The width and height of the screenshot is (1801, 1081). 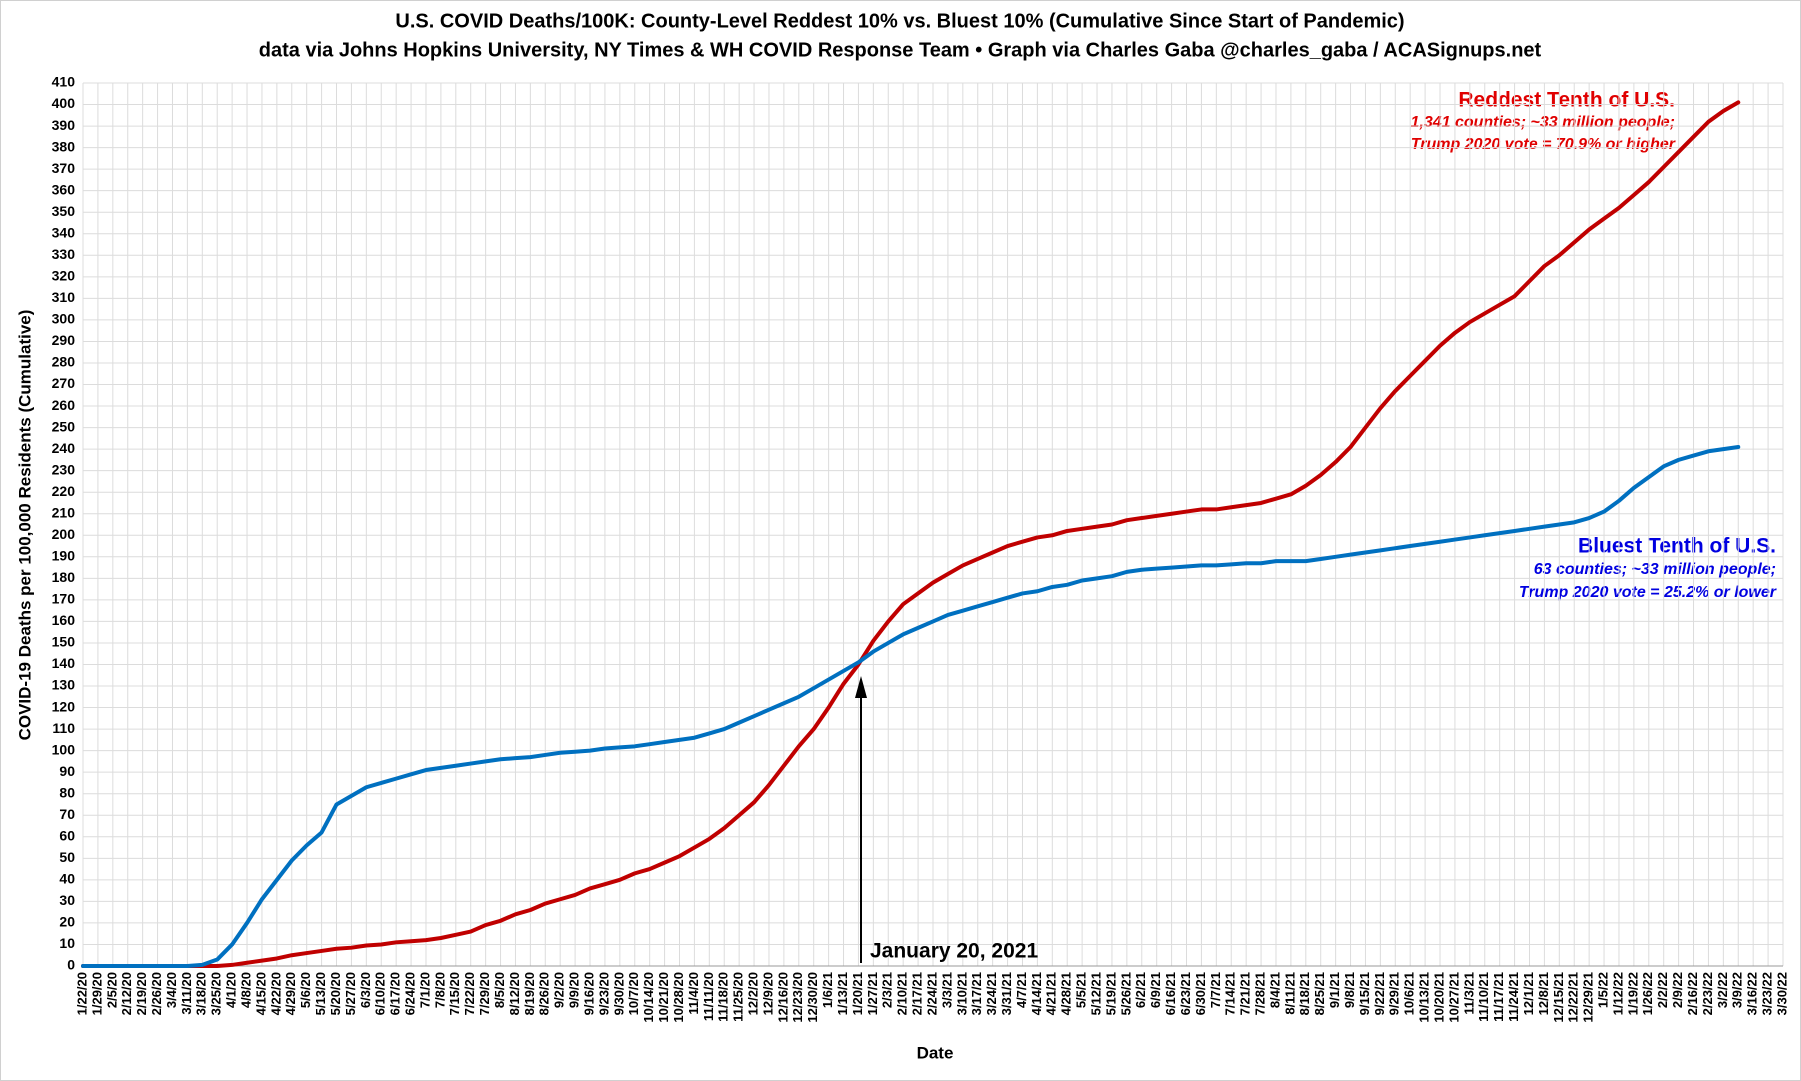 I want to click on x-tick-label: 4/7/21, so click(x=1021, y=990).